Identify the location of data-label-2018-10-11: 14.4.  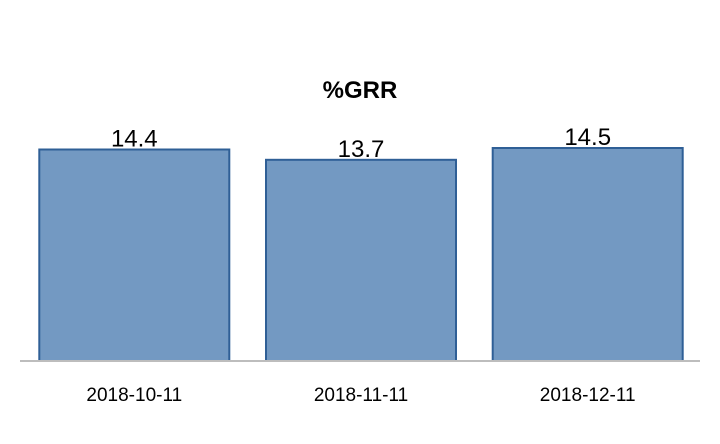
(134, 139).